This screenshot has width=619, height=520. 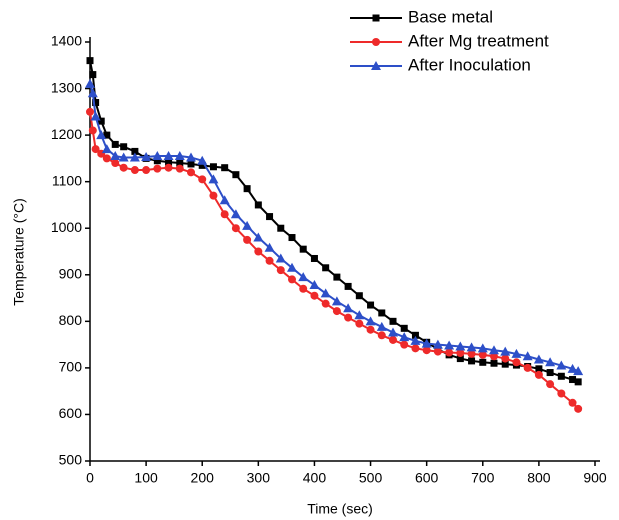 What do you see at coordinates (469, 64) in the screenshot?
I see `legend-label: After Inoculation` at bounding box center [469, 64].